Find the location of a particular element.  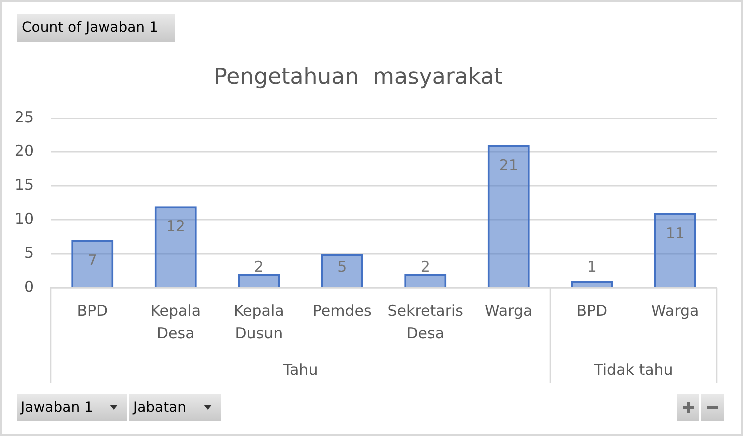

y-tick-label: 5 is located at coordinates (29, 253).